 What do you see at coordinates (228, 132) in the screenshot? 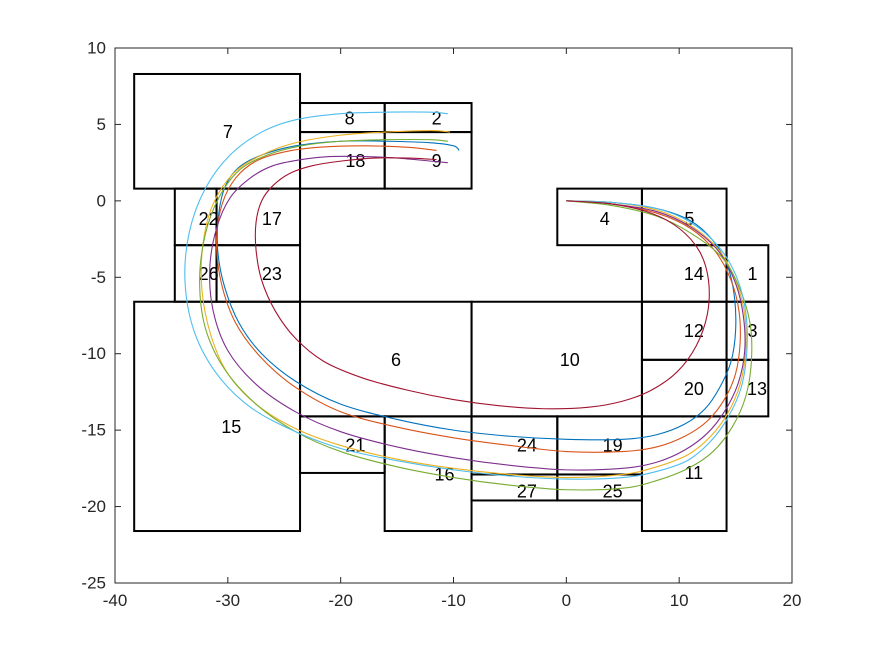
I see `region-7-label: 7` at bounding box center [228, 132].